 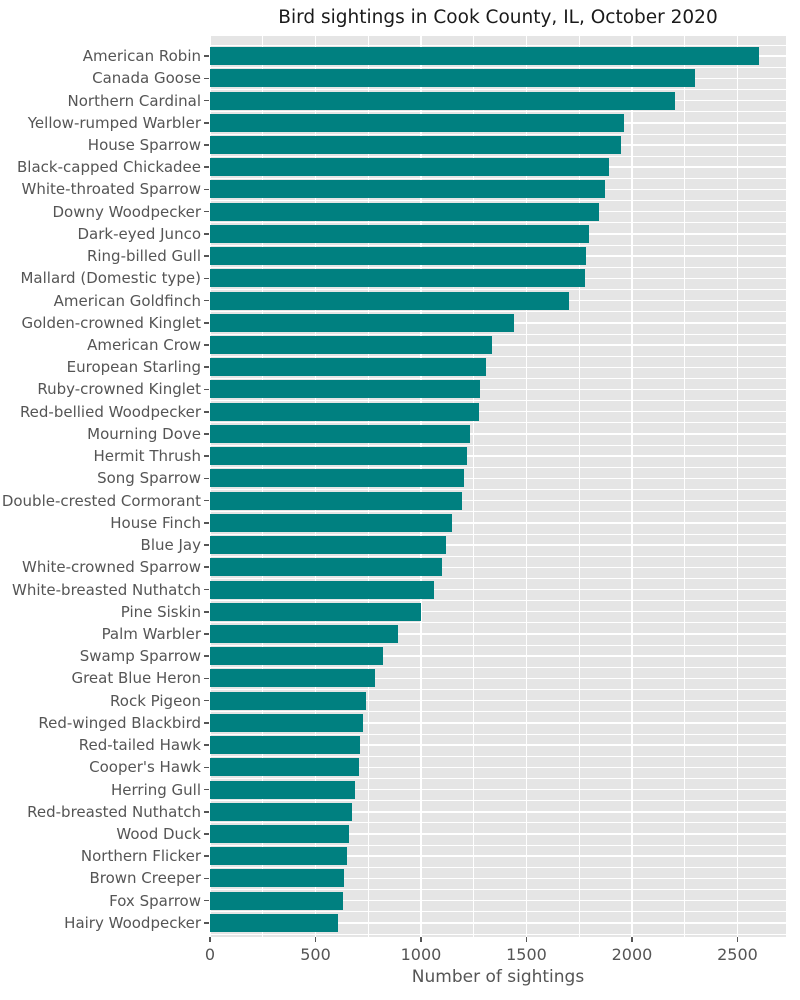 What do you see at coordinates (110, 278) in the screenshot?
I see `y-tick-label: Mallard (Domestic type)` at bounding box center [110, 278].